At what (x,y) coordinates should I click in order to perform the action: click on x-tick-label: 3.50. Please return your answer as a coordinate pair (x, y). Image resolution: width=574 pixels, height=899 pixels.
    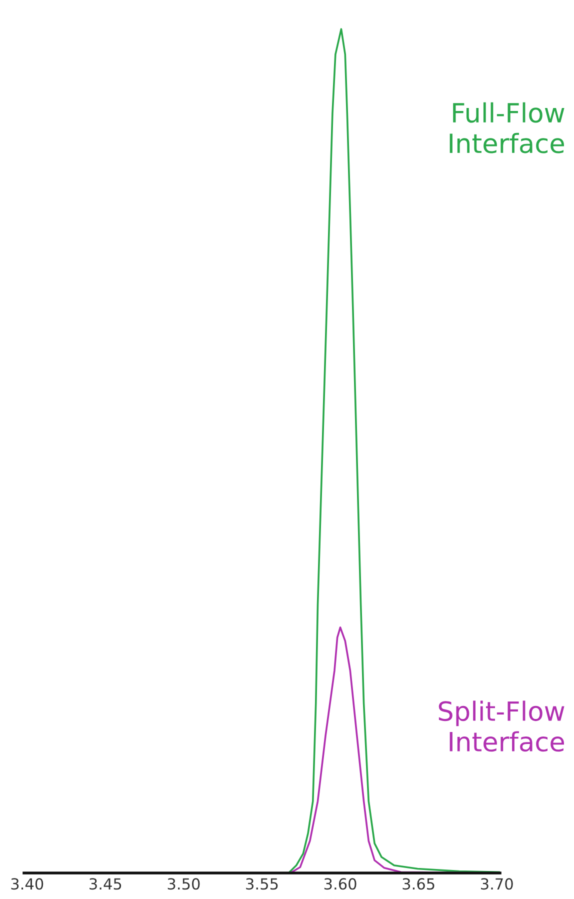
    Looking at the image, I should click on (184, 884).